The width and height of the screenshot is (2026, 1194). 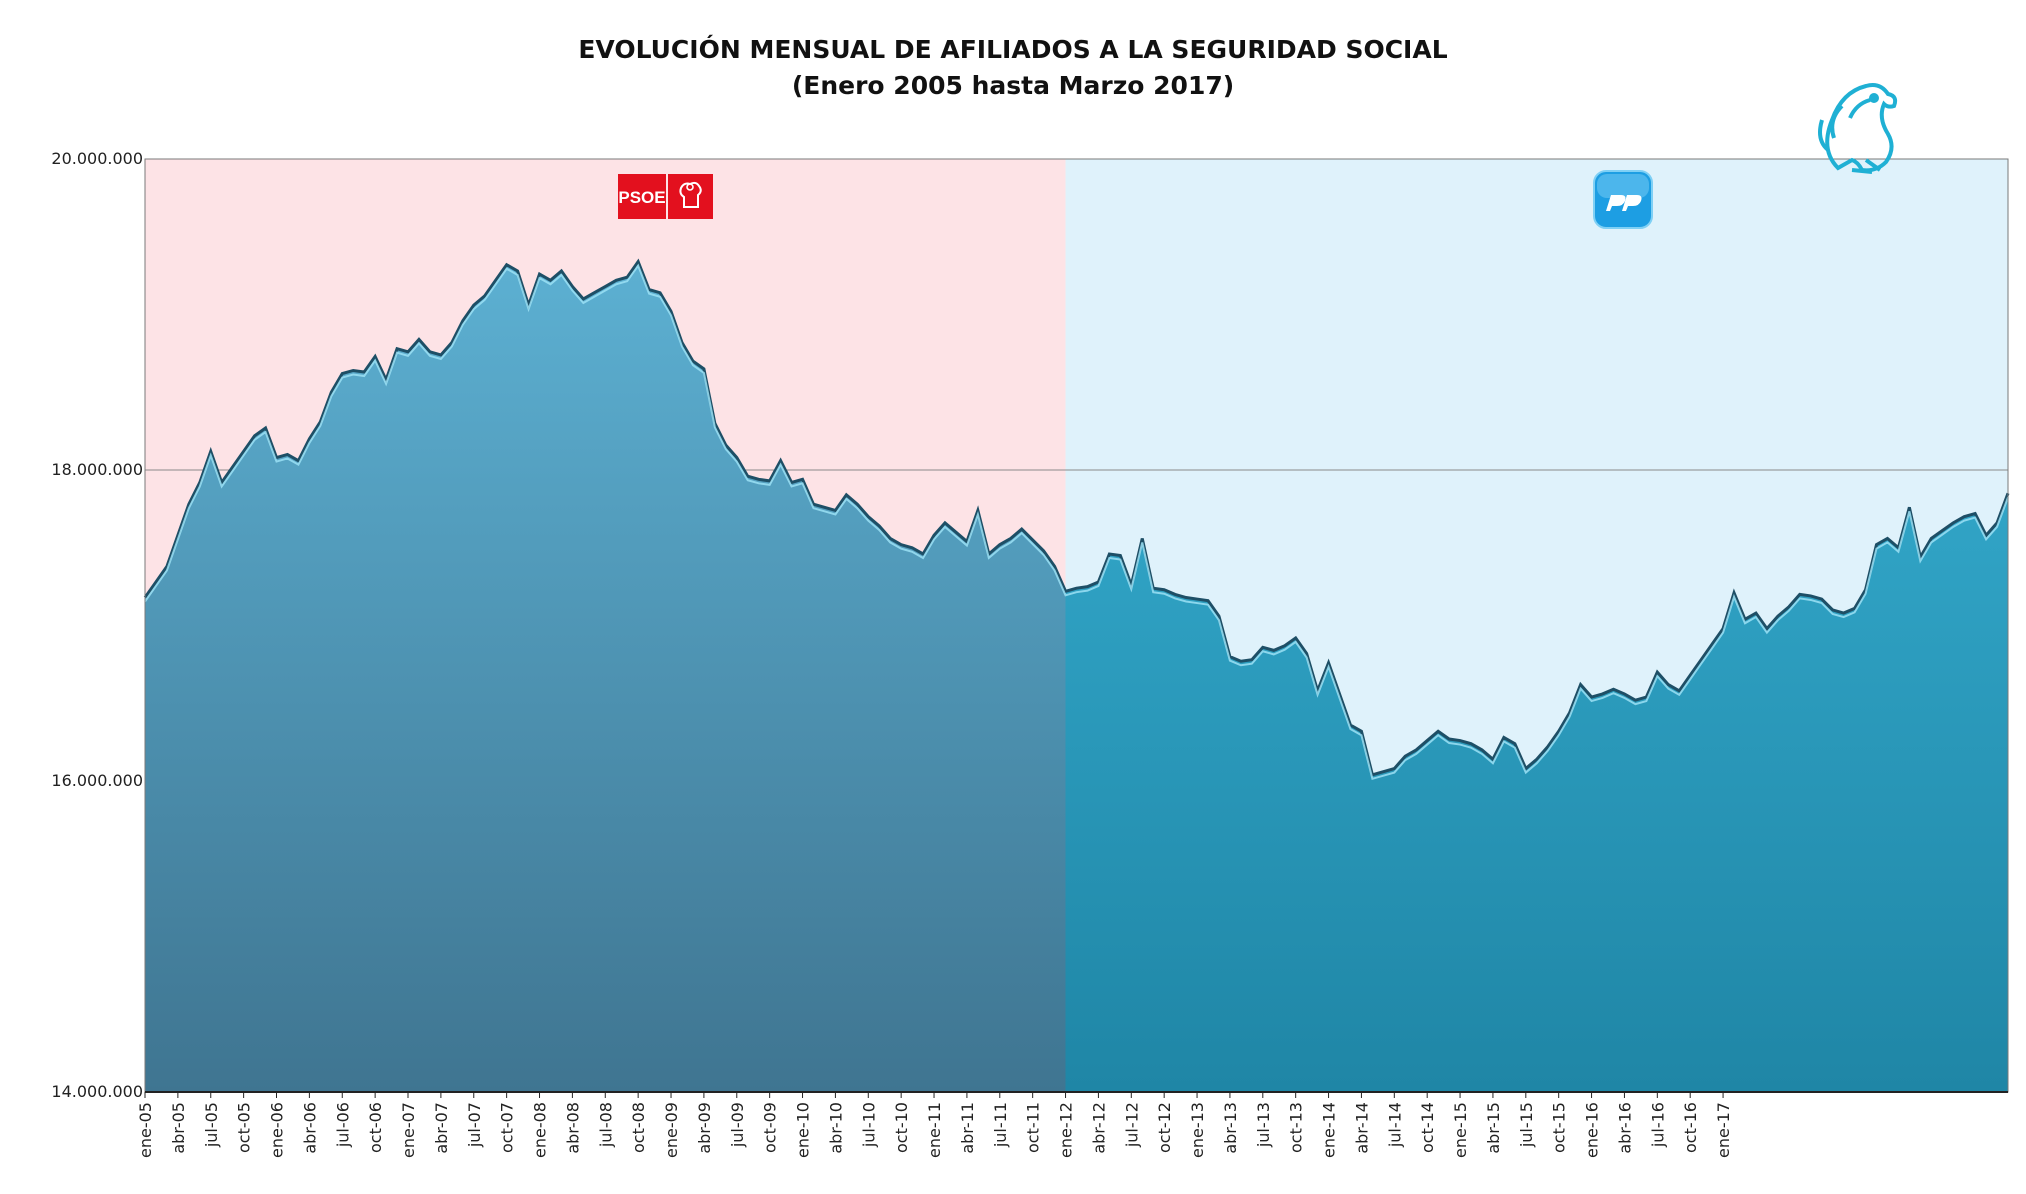 What do you see at coordinates (1164, 1127) in the screenshot?
I see `x-tick-label: oct-12` at bounding box center [1164, 1127].